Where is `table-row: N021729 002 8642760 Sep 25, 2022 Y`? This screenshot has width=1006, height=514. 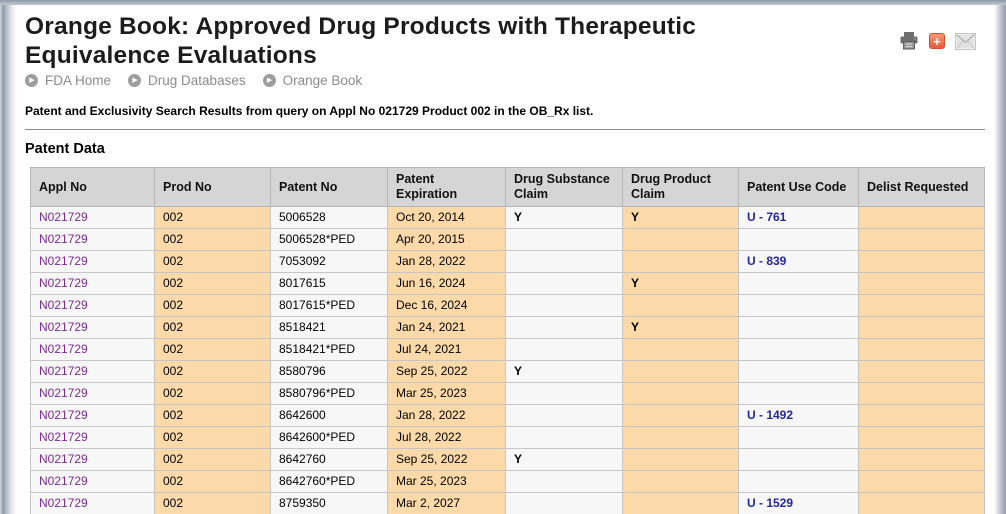
table-row: N021729 002 8642760 Sep 25, 2022 Y is located at coordinates (507, 459).